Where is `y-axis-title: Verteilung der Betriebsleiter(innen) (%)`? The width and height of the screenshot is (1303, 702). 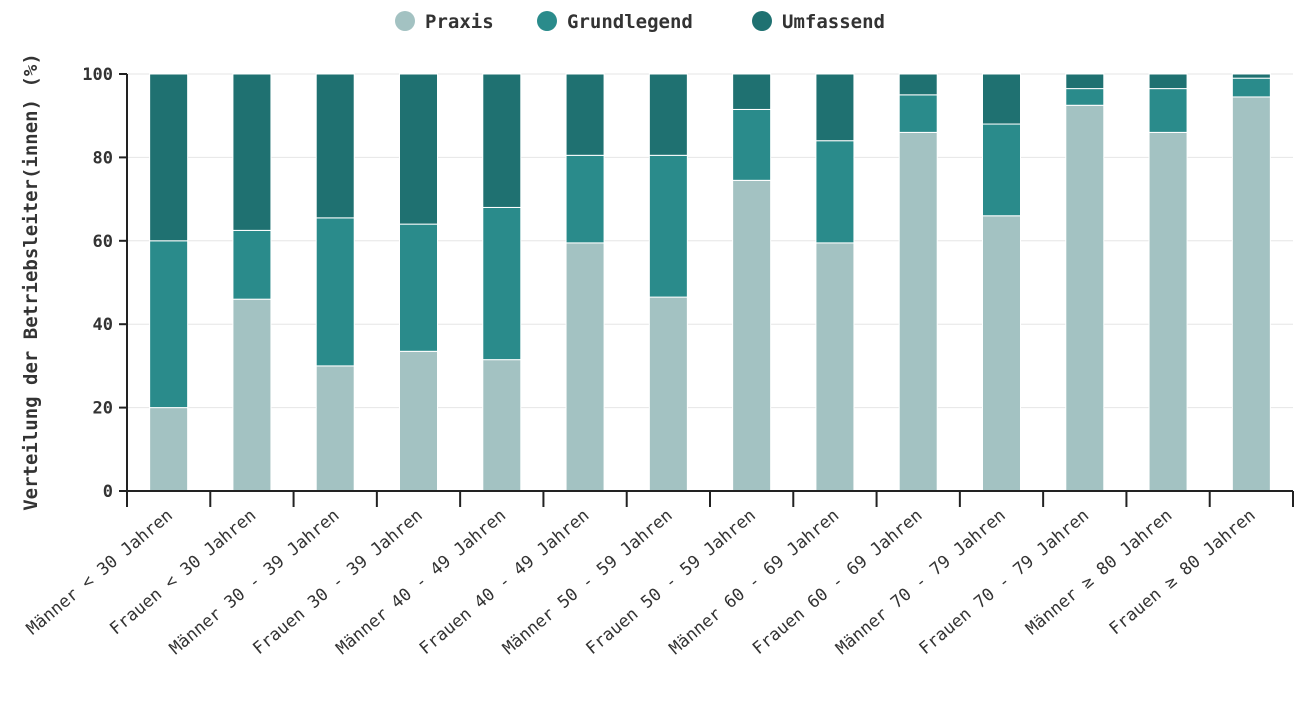 y-axis-title: Verteilung der Betriebsleiter(innen) (%) is located at coordinates (31, 282).